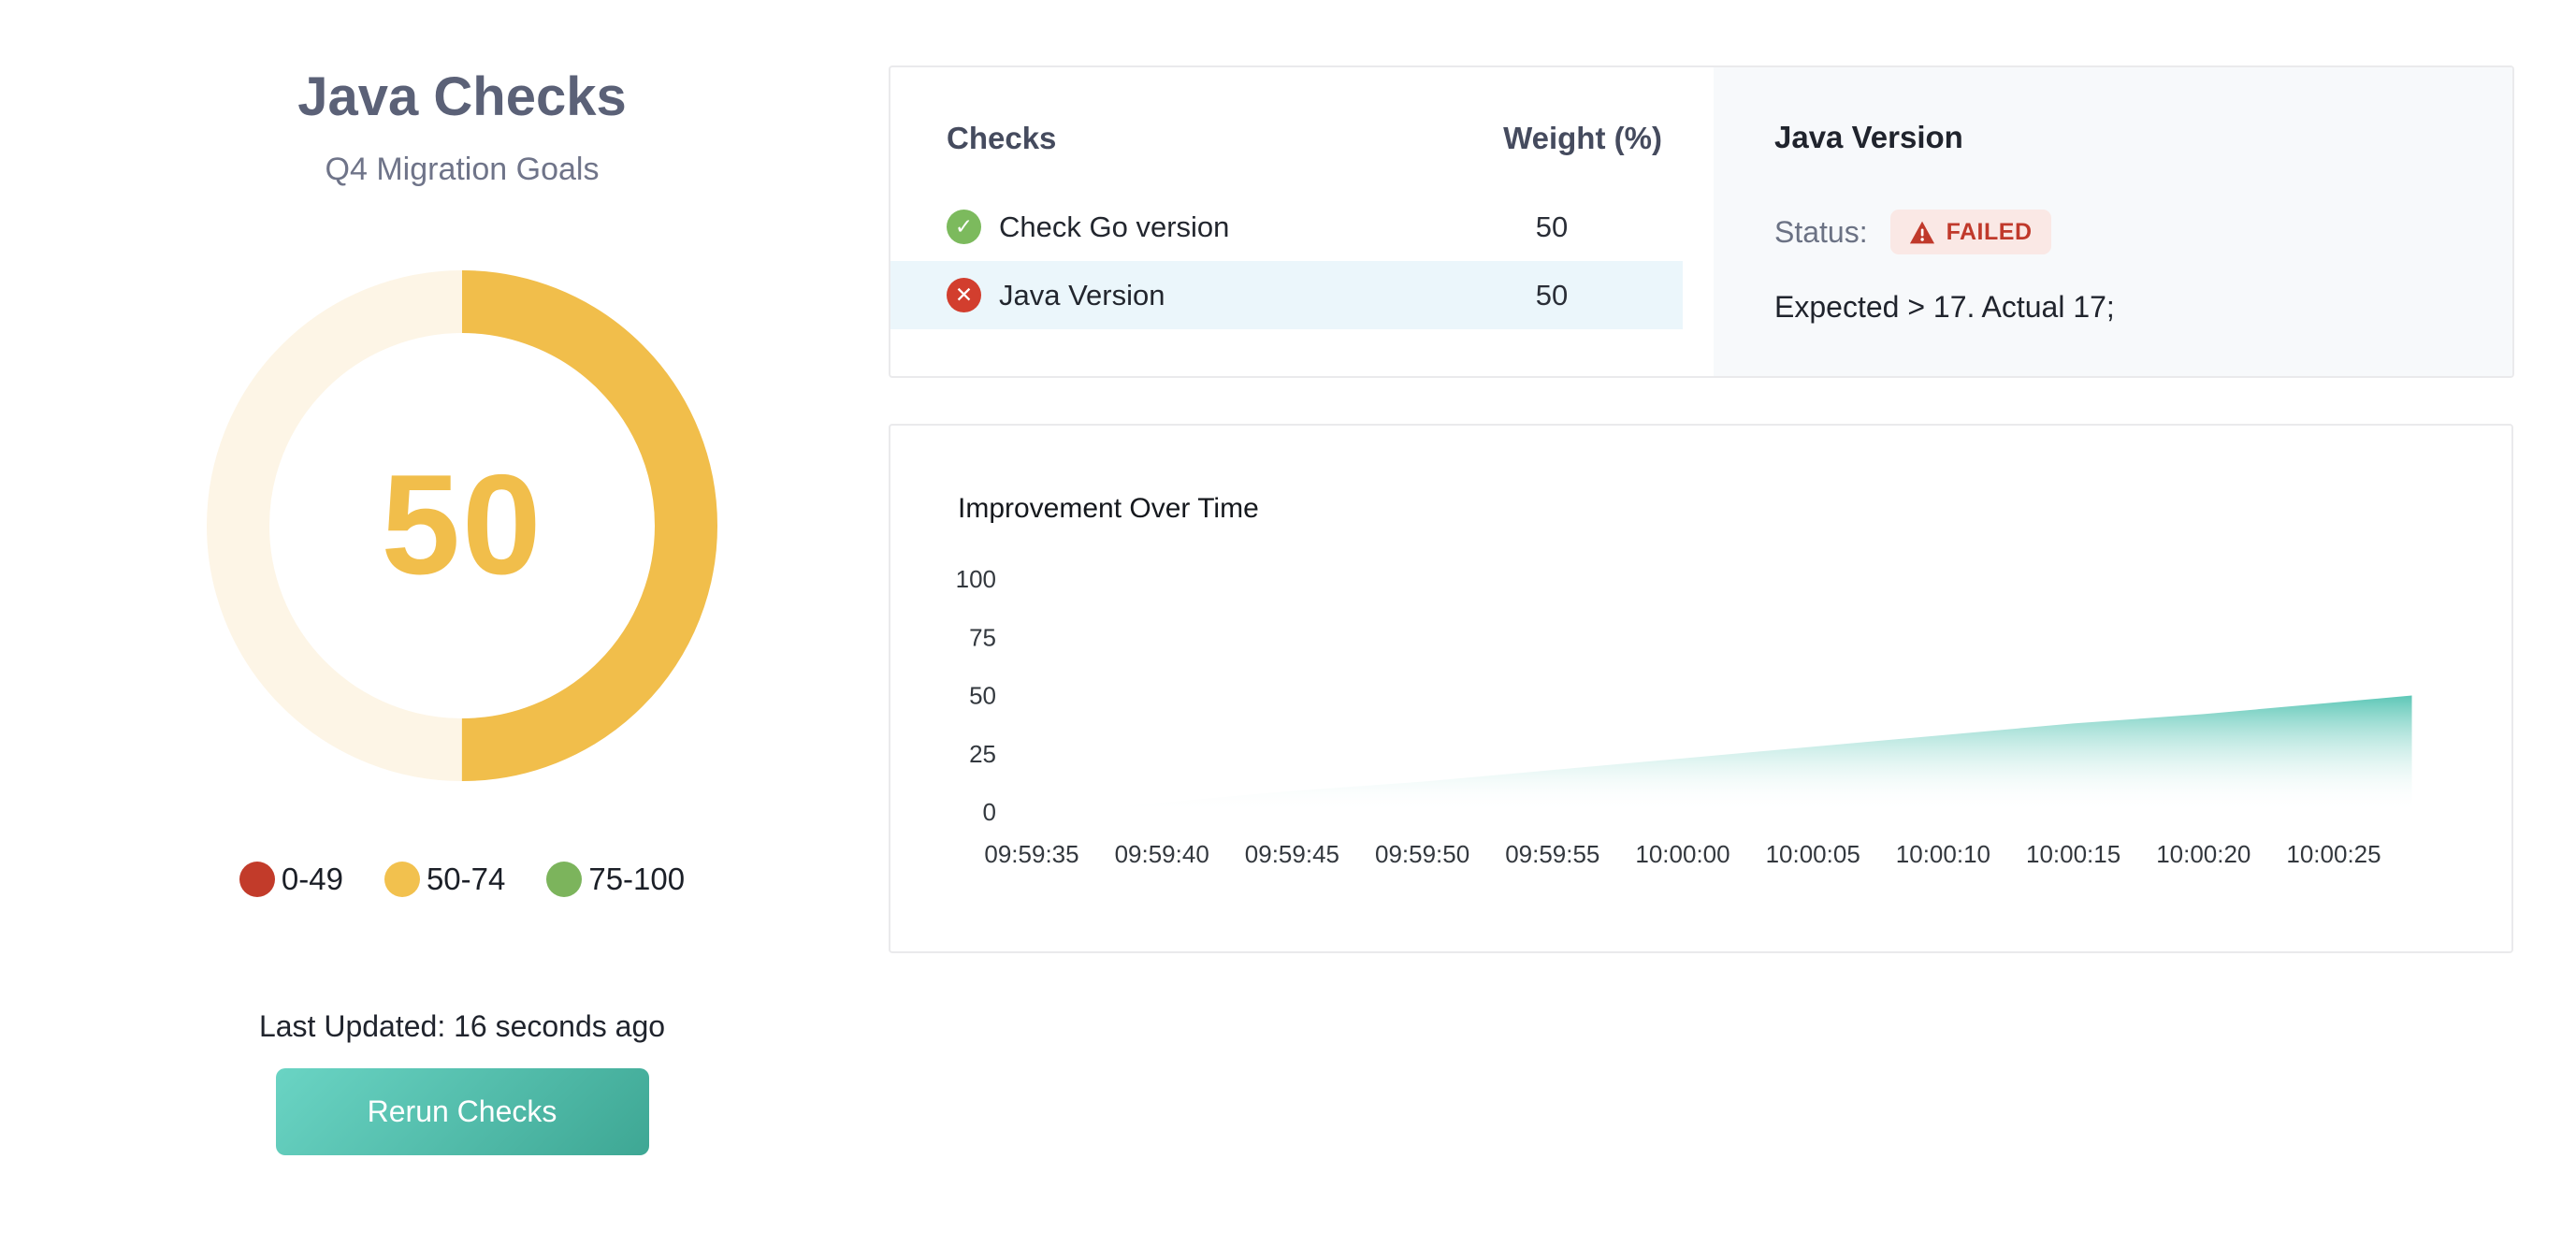 The image size is (2576, 1246). I want to click on y-axis-tick-label: 75, so click(983, 637).